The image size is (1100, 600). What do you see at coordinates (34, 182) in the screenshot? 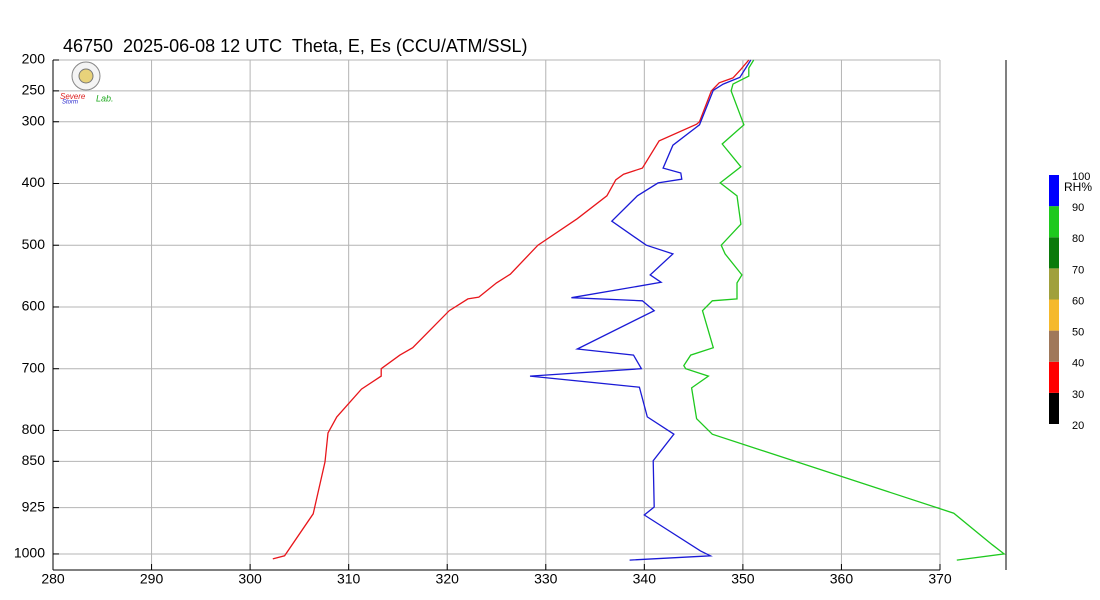
I see `y-tick-label: 400` at bounding box center [34, 182].